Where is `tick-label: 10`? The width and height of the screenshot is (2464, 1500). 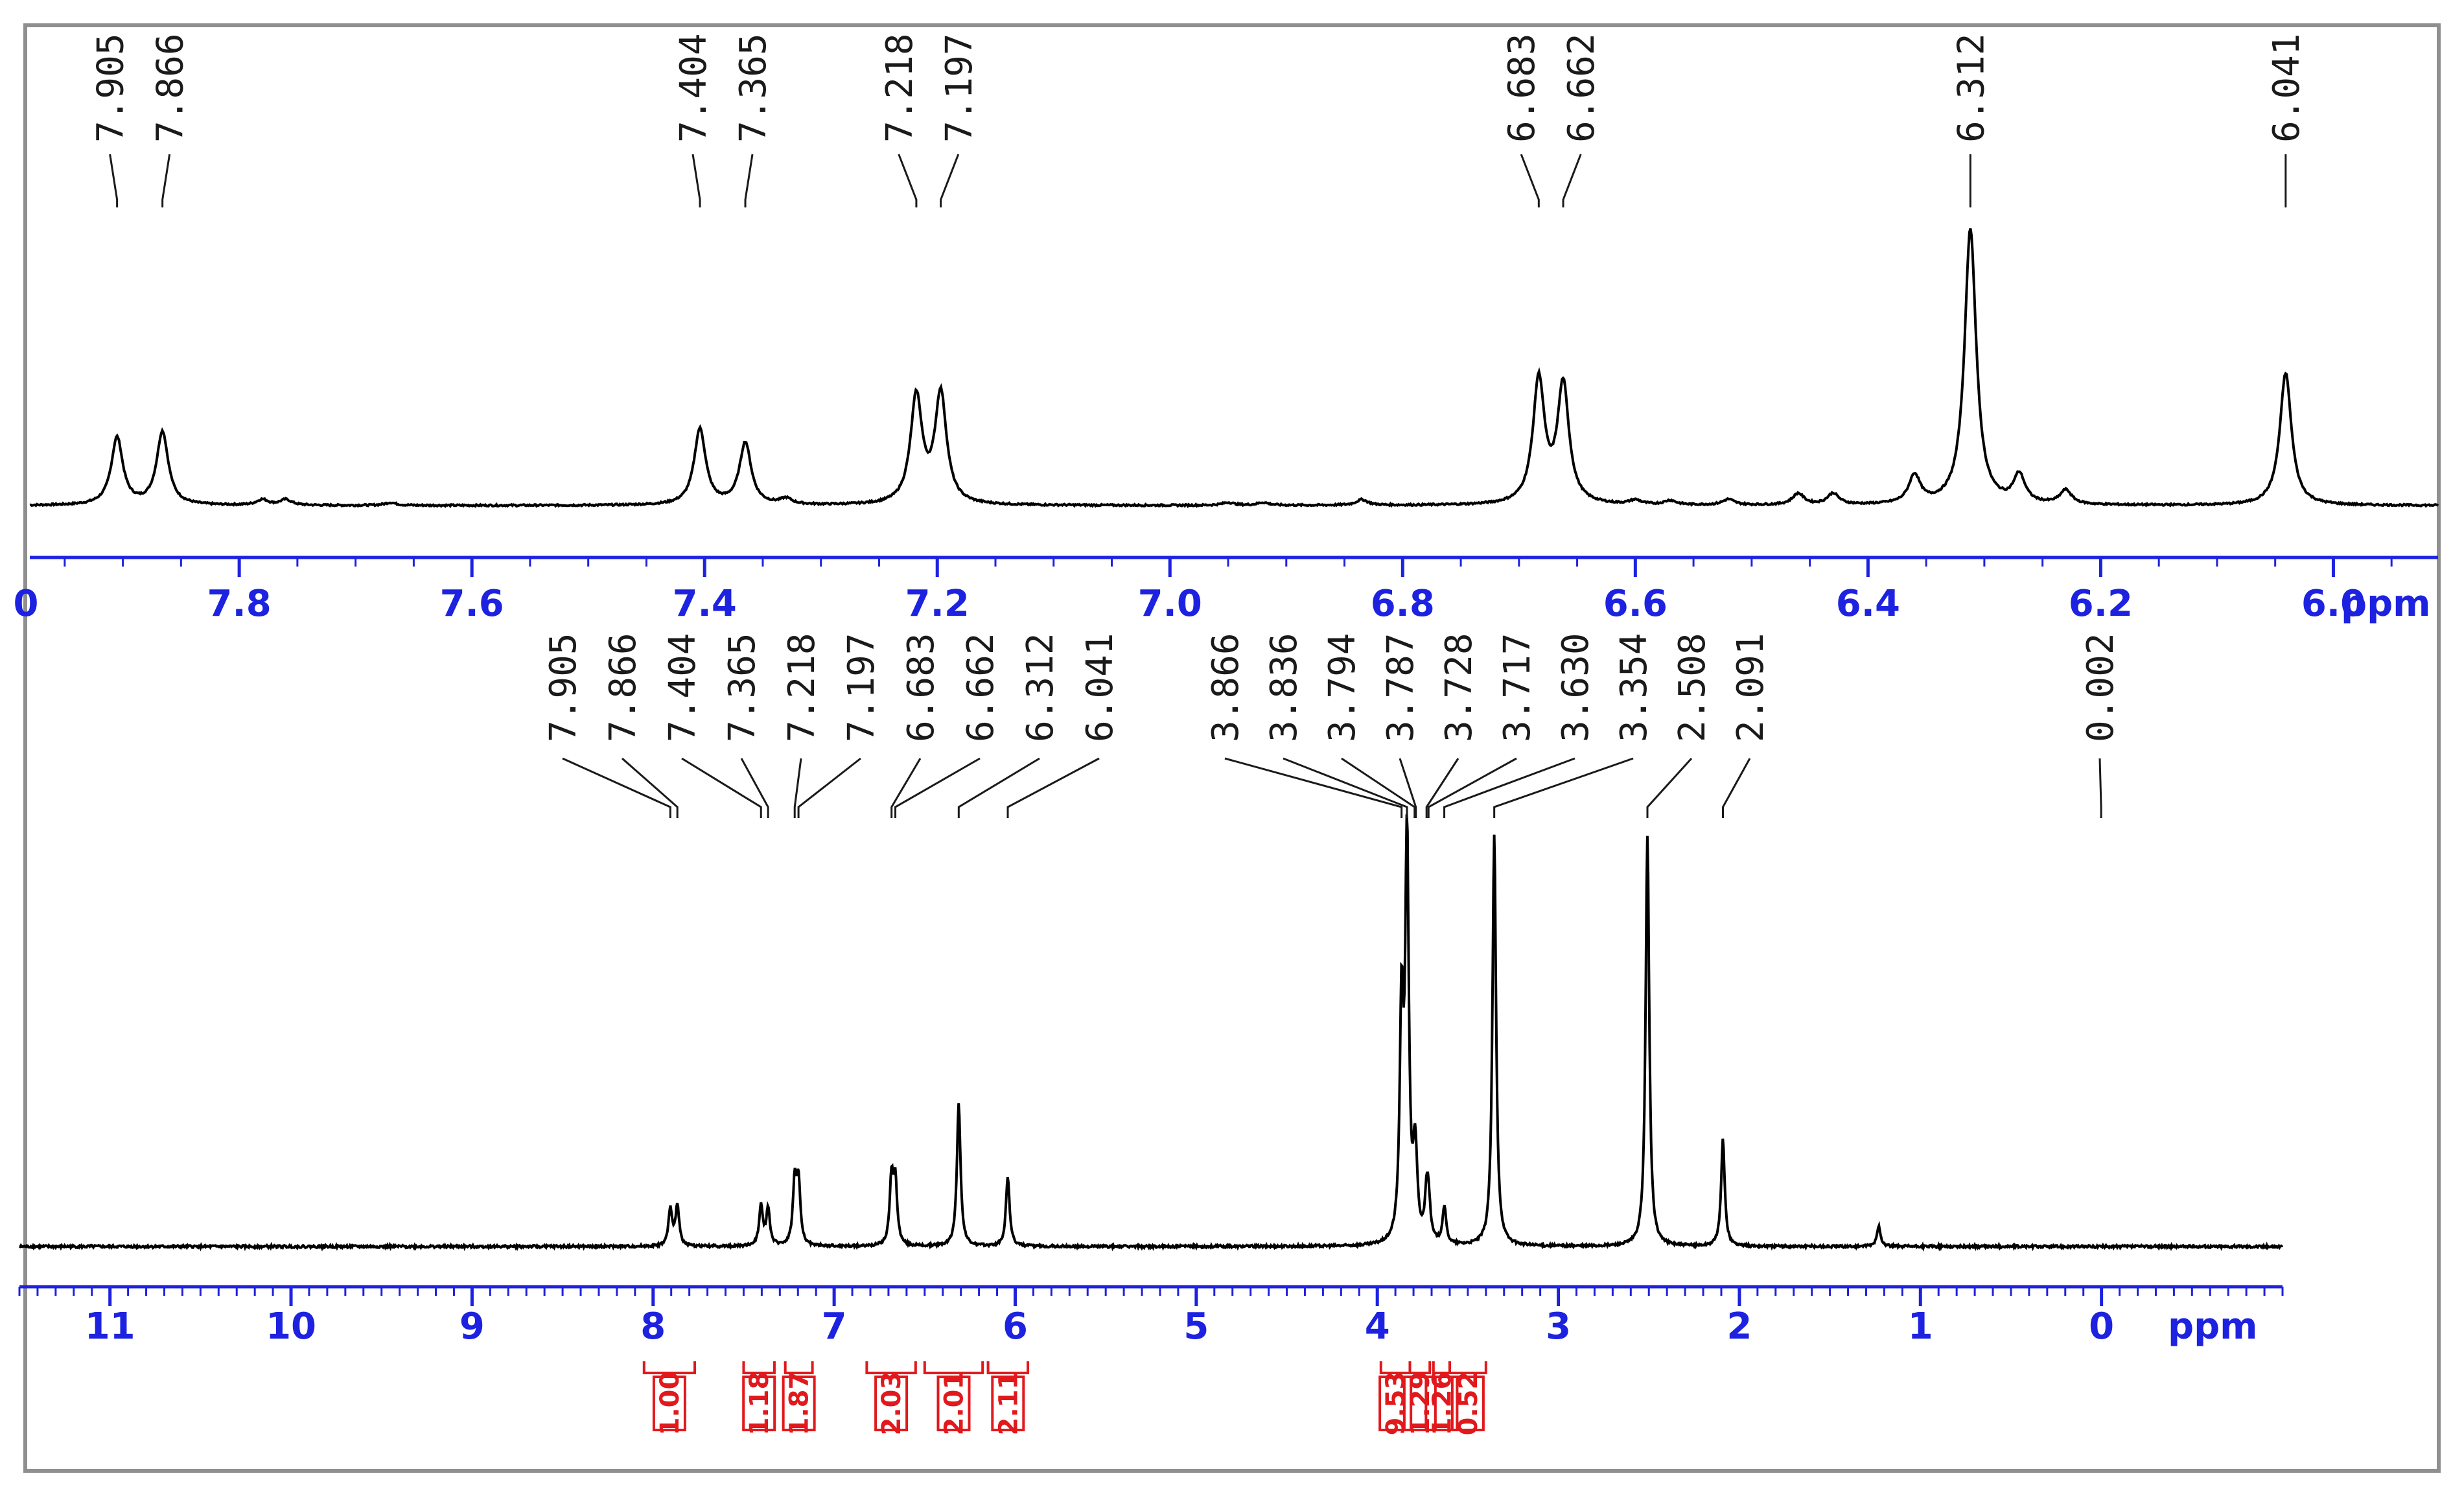
tick-label: 10 is located at coordinates (291, 1327).